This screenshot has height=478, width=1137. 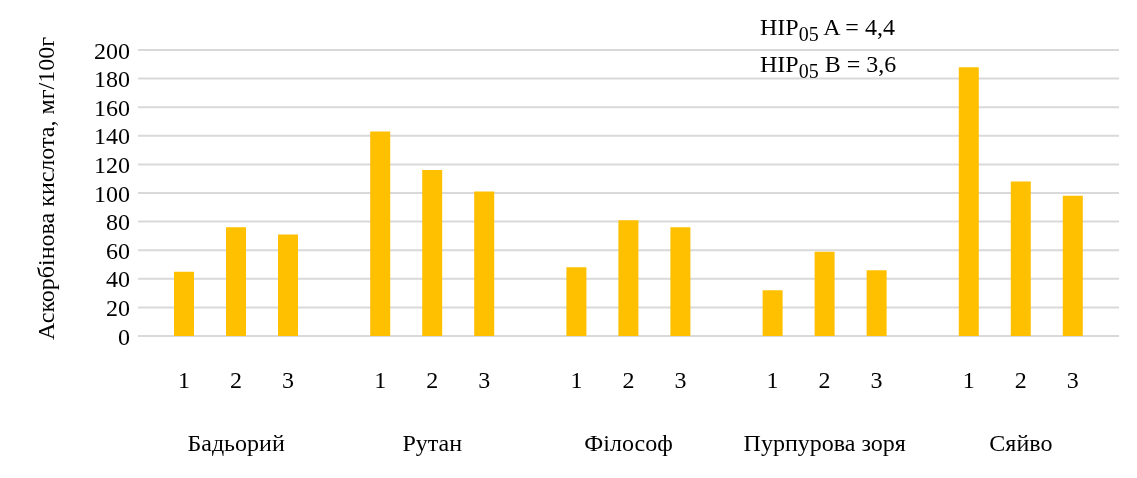 What do you see at coordinates (112, 107) in the screenshot?
I see `y-tick-label: 160` at bounding box center [112, 107].